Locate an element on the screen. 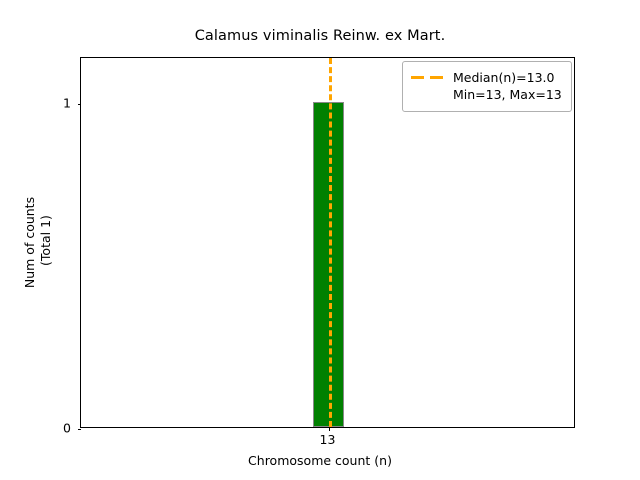  median-line is located at coordinates (330, 242).